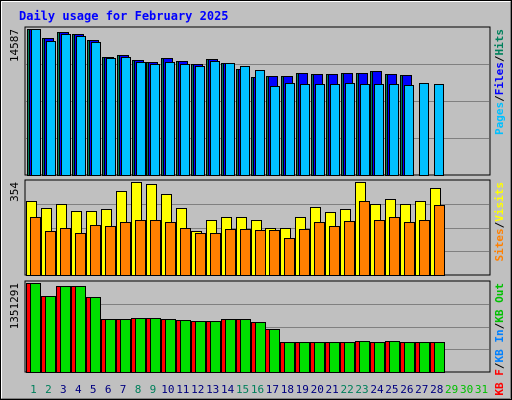 The width and height of the screenshot is (512, 400). Describe the element at coordinates (228, 389) in the screenshot. I see `day-label: 14` at that location.